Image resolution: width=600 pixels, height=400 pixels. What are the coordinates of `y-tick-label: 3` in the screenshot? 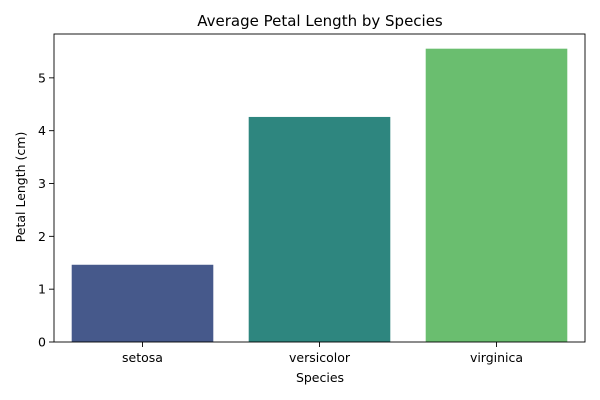 It's located at (42, 183).